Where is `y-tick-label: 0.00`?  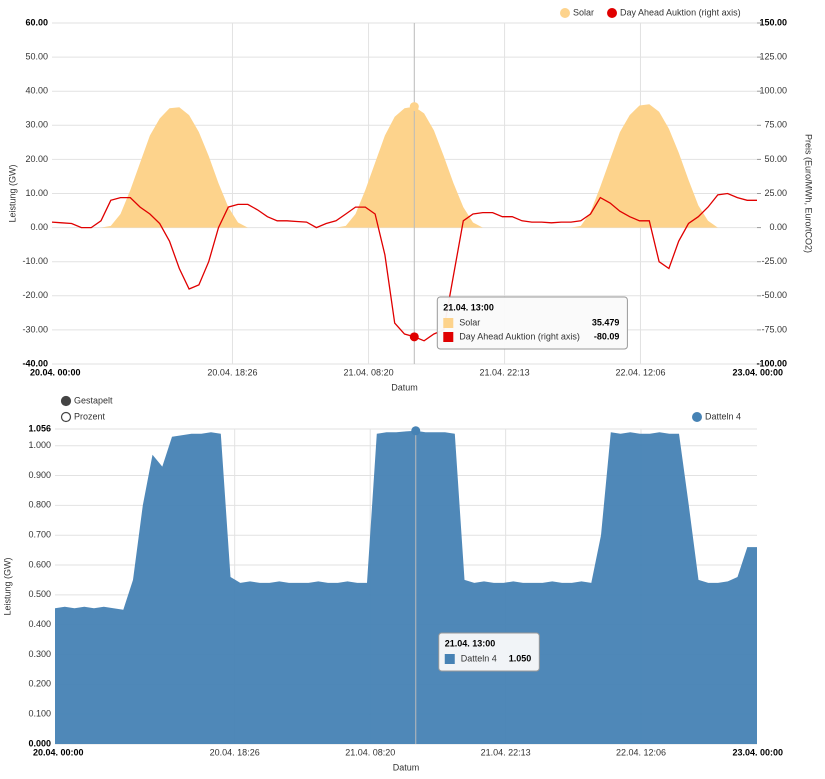
y-tick-label: 0.00 is located at coordinates (39, 227).